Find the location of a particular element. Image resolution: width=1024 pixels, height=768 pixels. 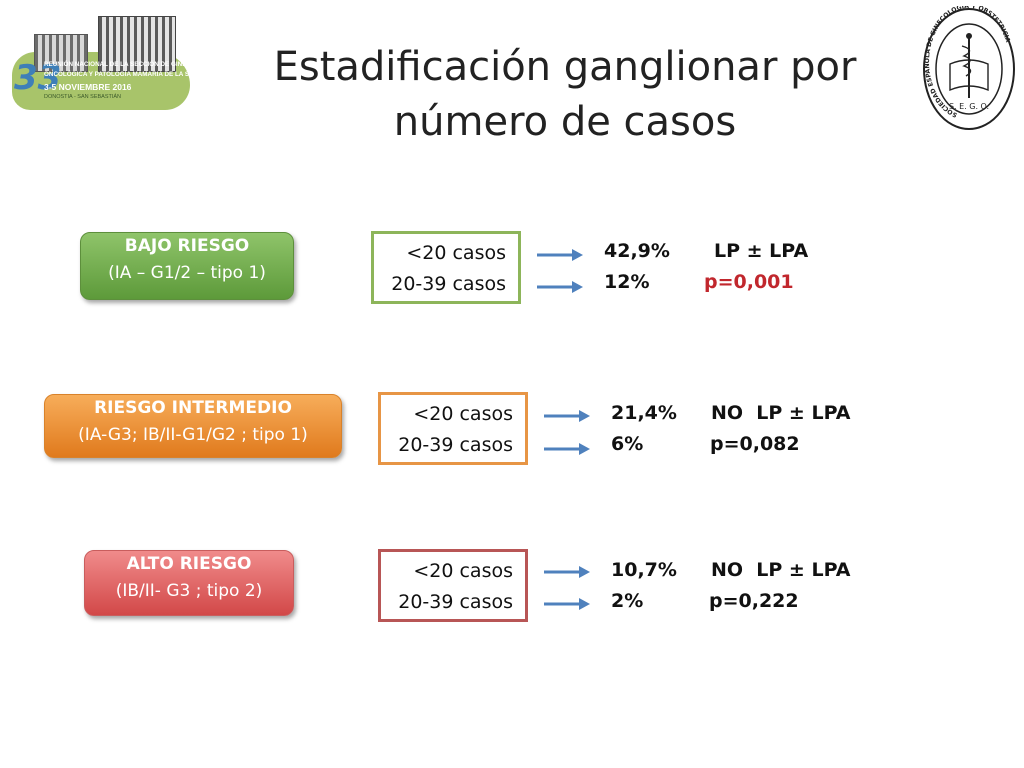

percentage-20-39: 12% is located at coordinates (627, 282).